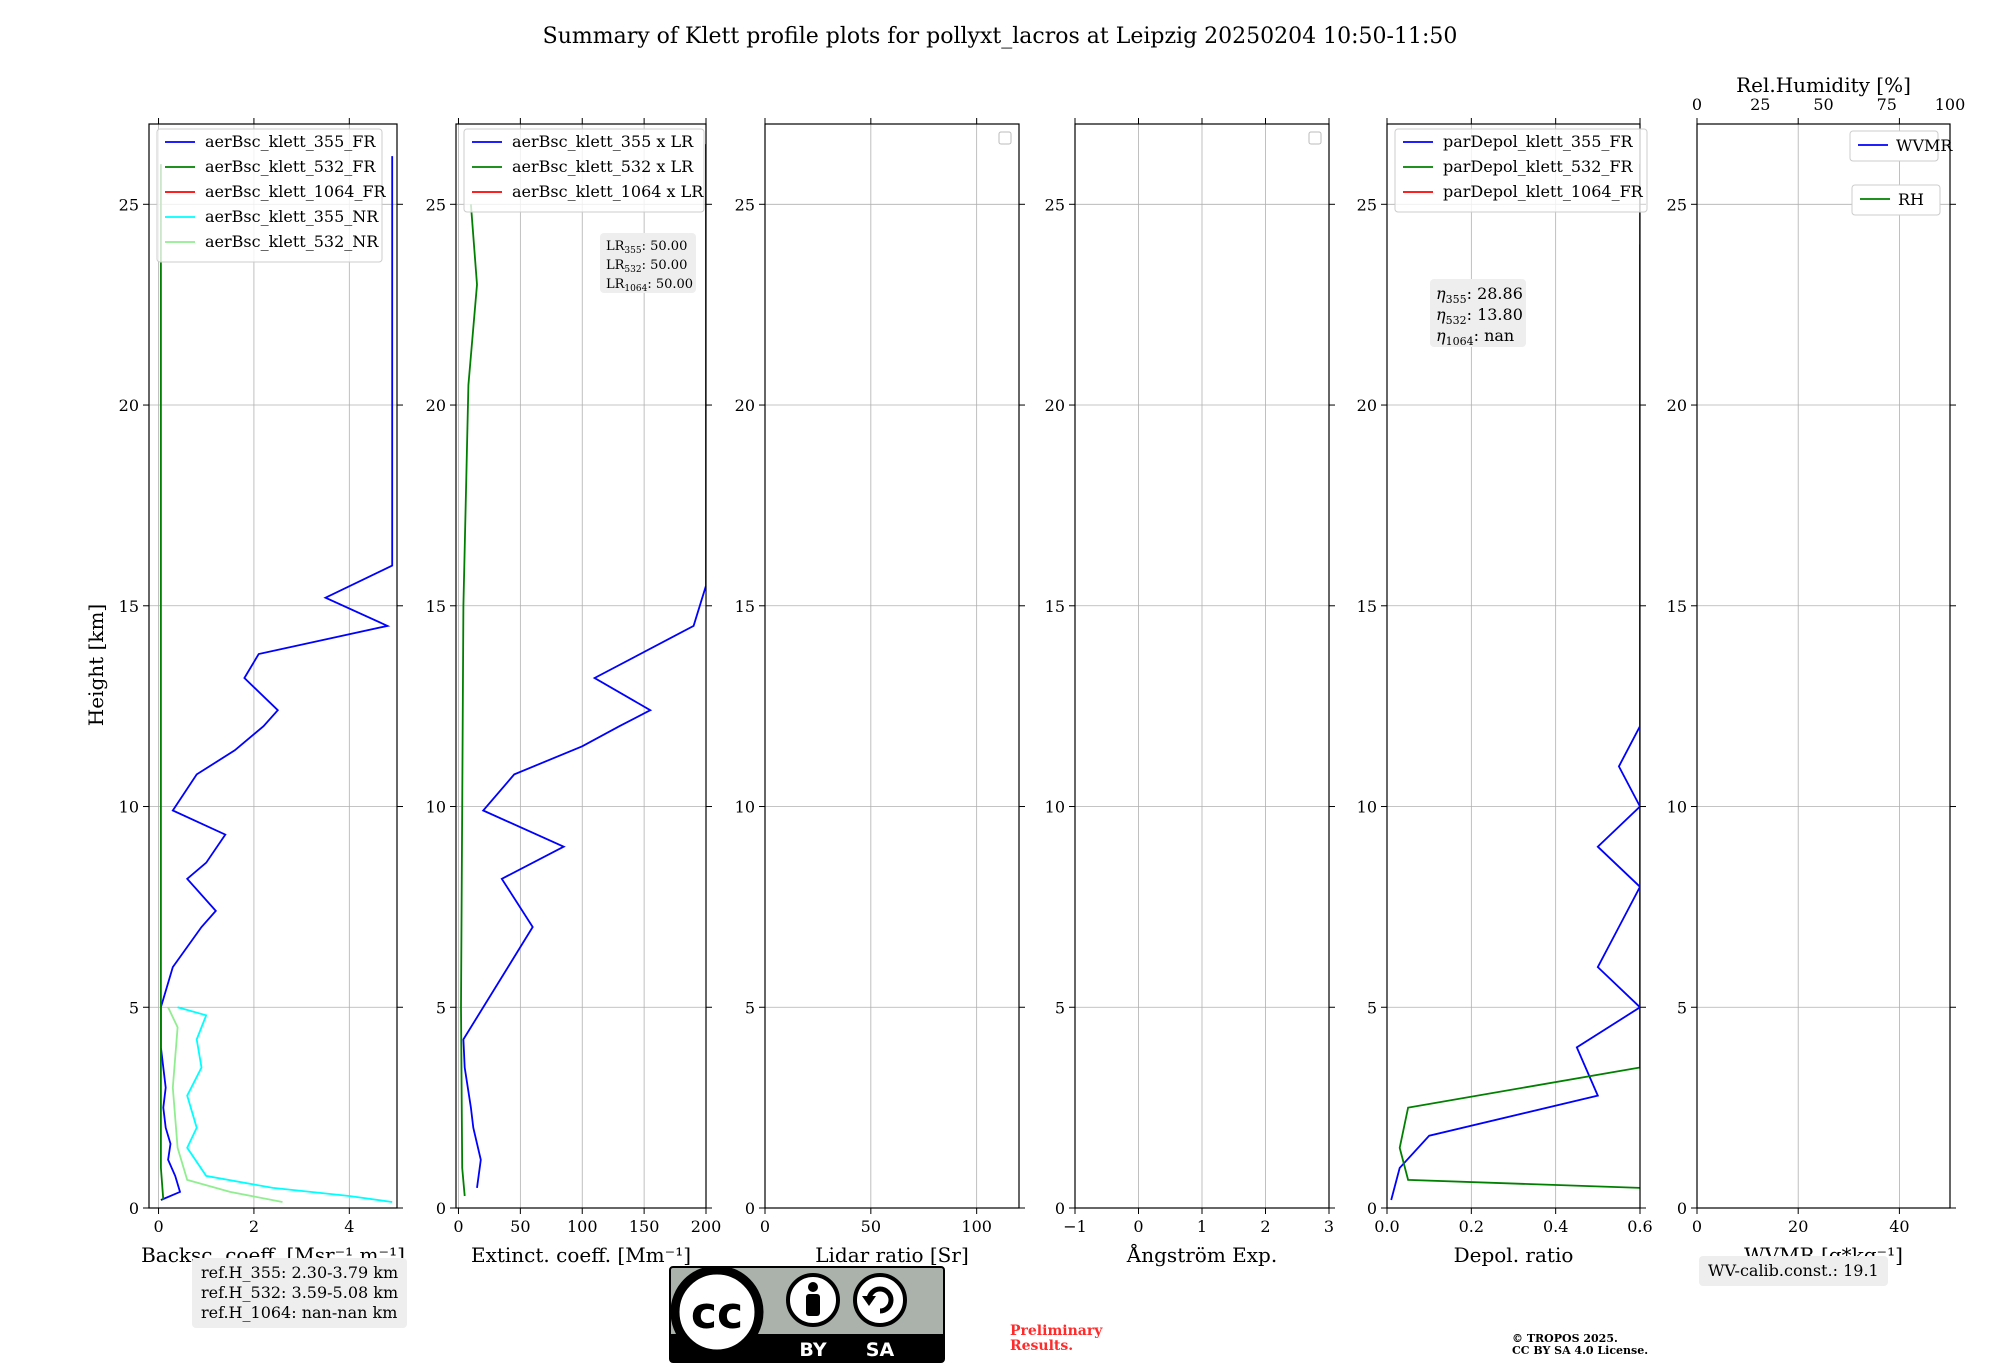 This screenshot has height=1363, width=2000. What do you see at coordinates (1639, 1226) in the screenshot?
I see `x-tick-label: 0.6` at bounding box center [1639, 1226].